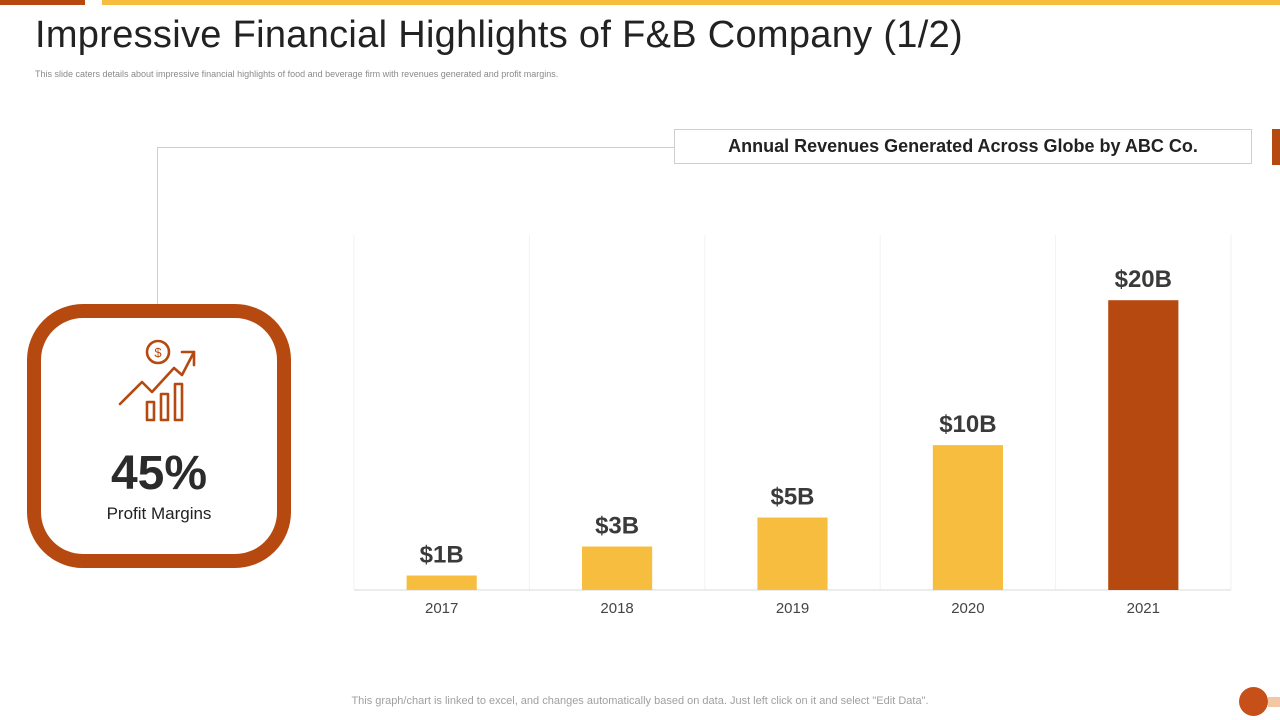 This screenshot has width=1280, height=720. I want to click on data-label-2018: $3B, so click(617, 526).